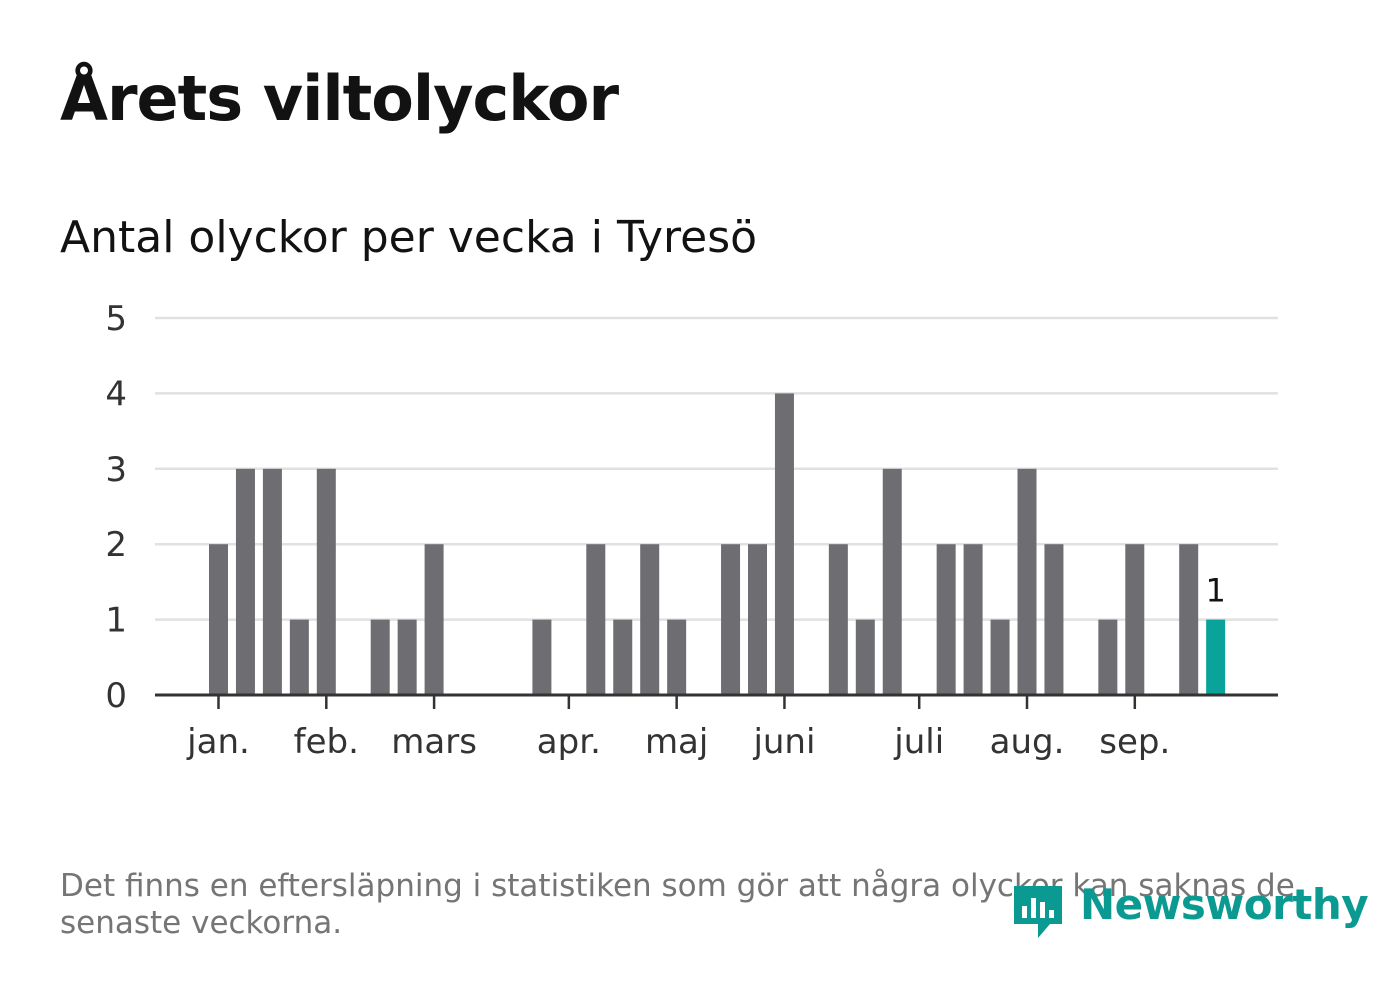 The height and width of the screenshot is (999, 1382). I want to click on x-tick-label-maj: maj, so click(676, 742).